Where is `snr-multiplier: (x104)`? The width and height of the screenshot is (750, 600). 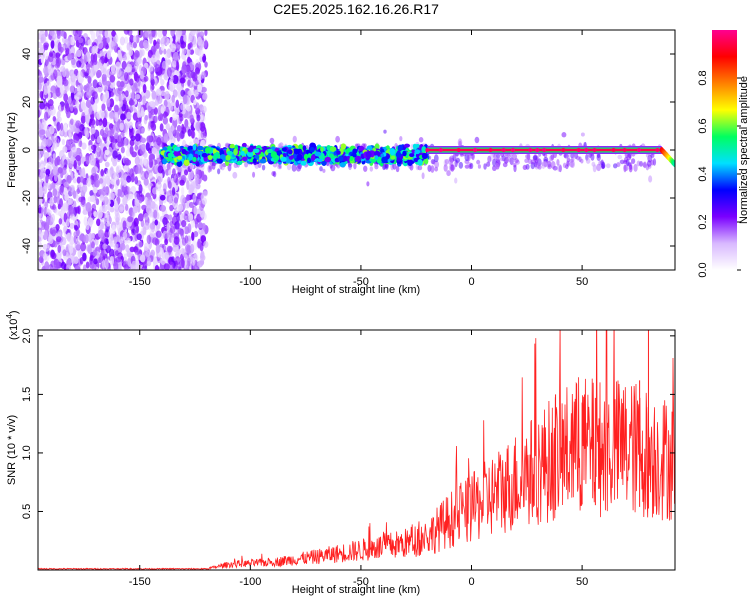 snr-multiplier: (x104) is located at coordinates (12, 325).